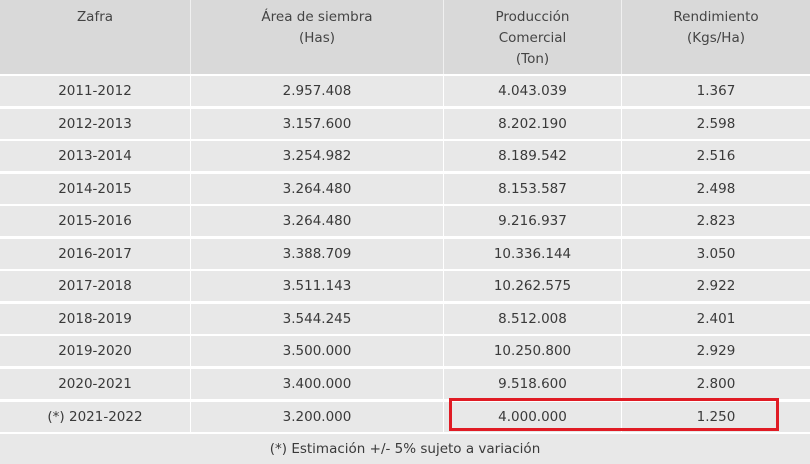 This screenshot has height=464, width=810. I want to click on table-row: 2017-2018 3.511.143 10.262.575 2.922, so click(405, 285).